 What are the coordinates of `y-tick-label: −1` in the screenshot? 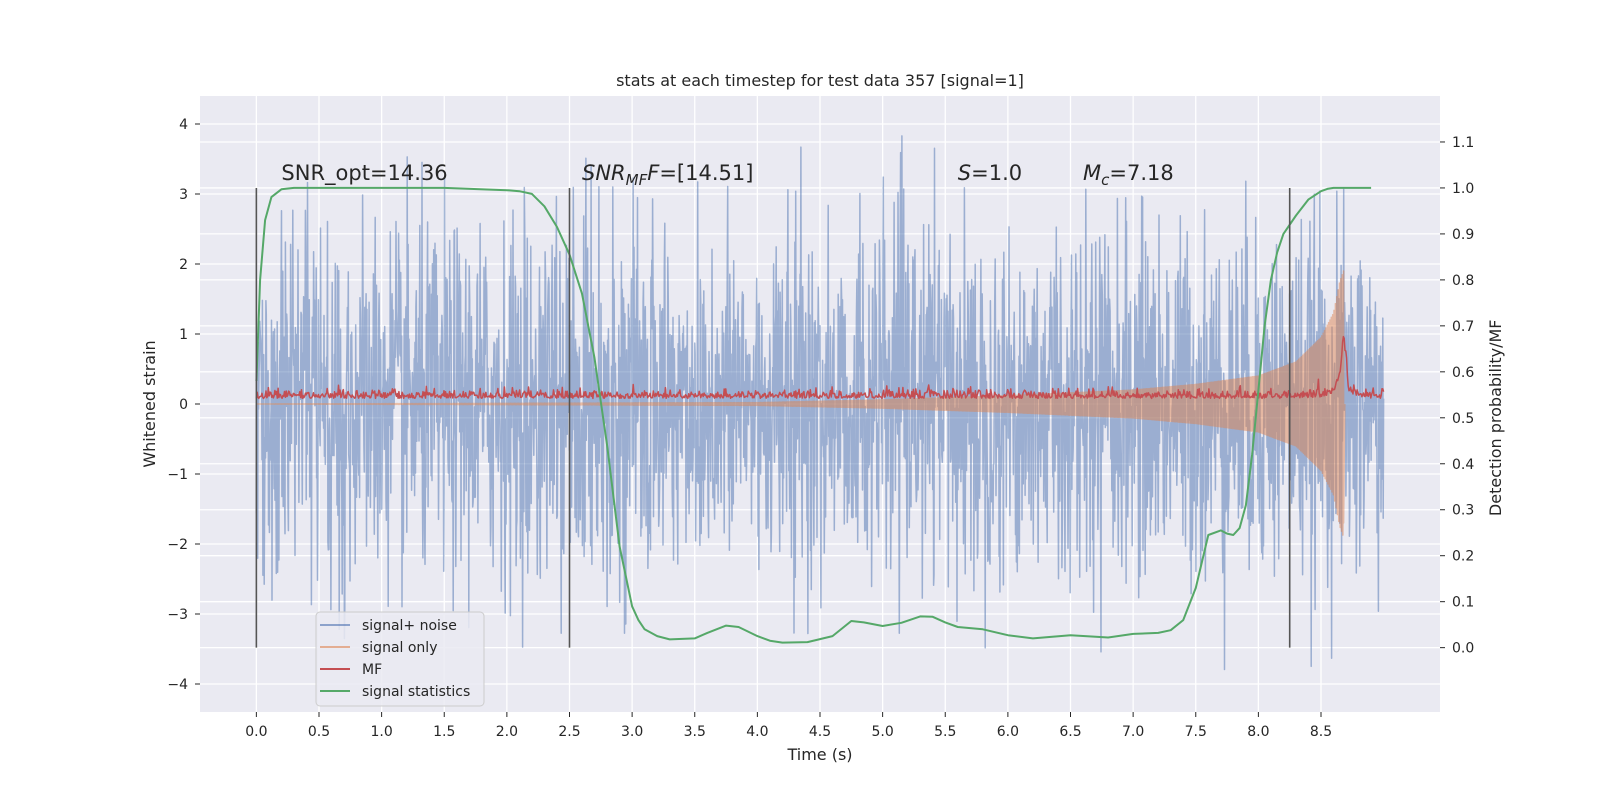 It's located at (177, 475).